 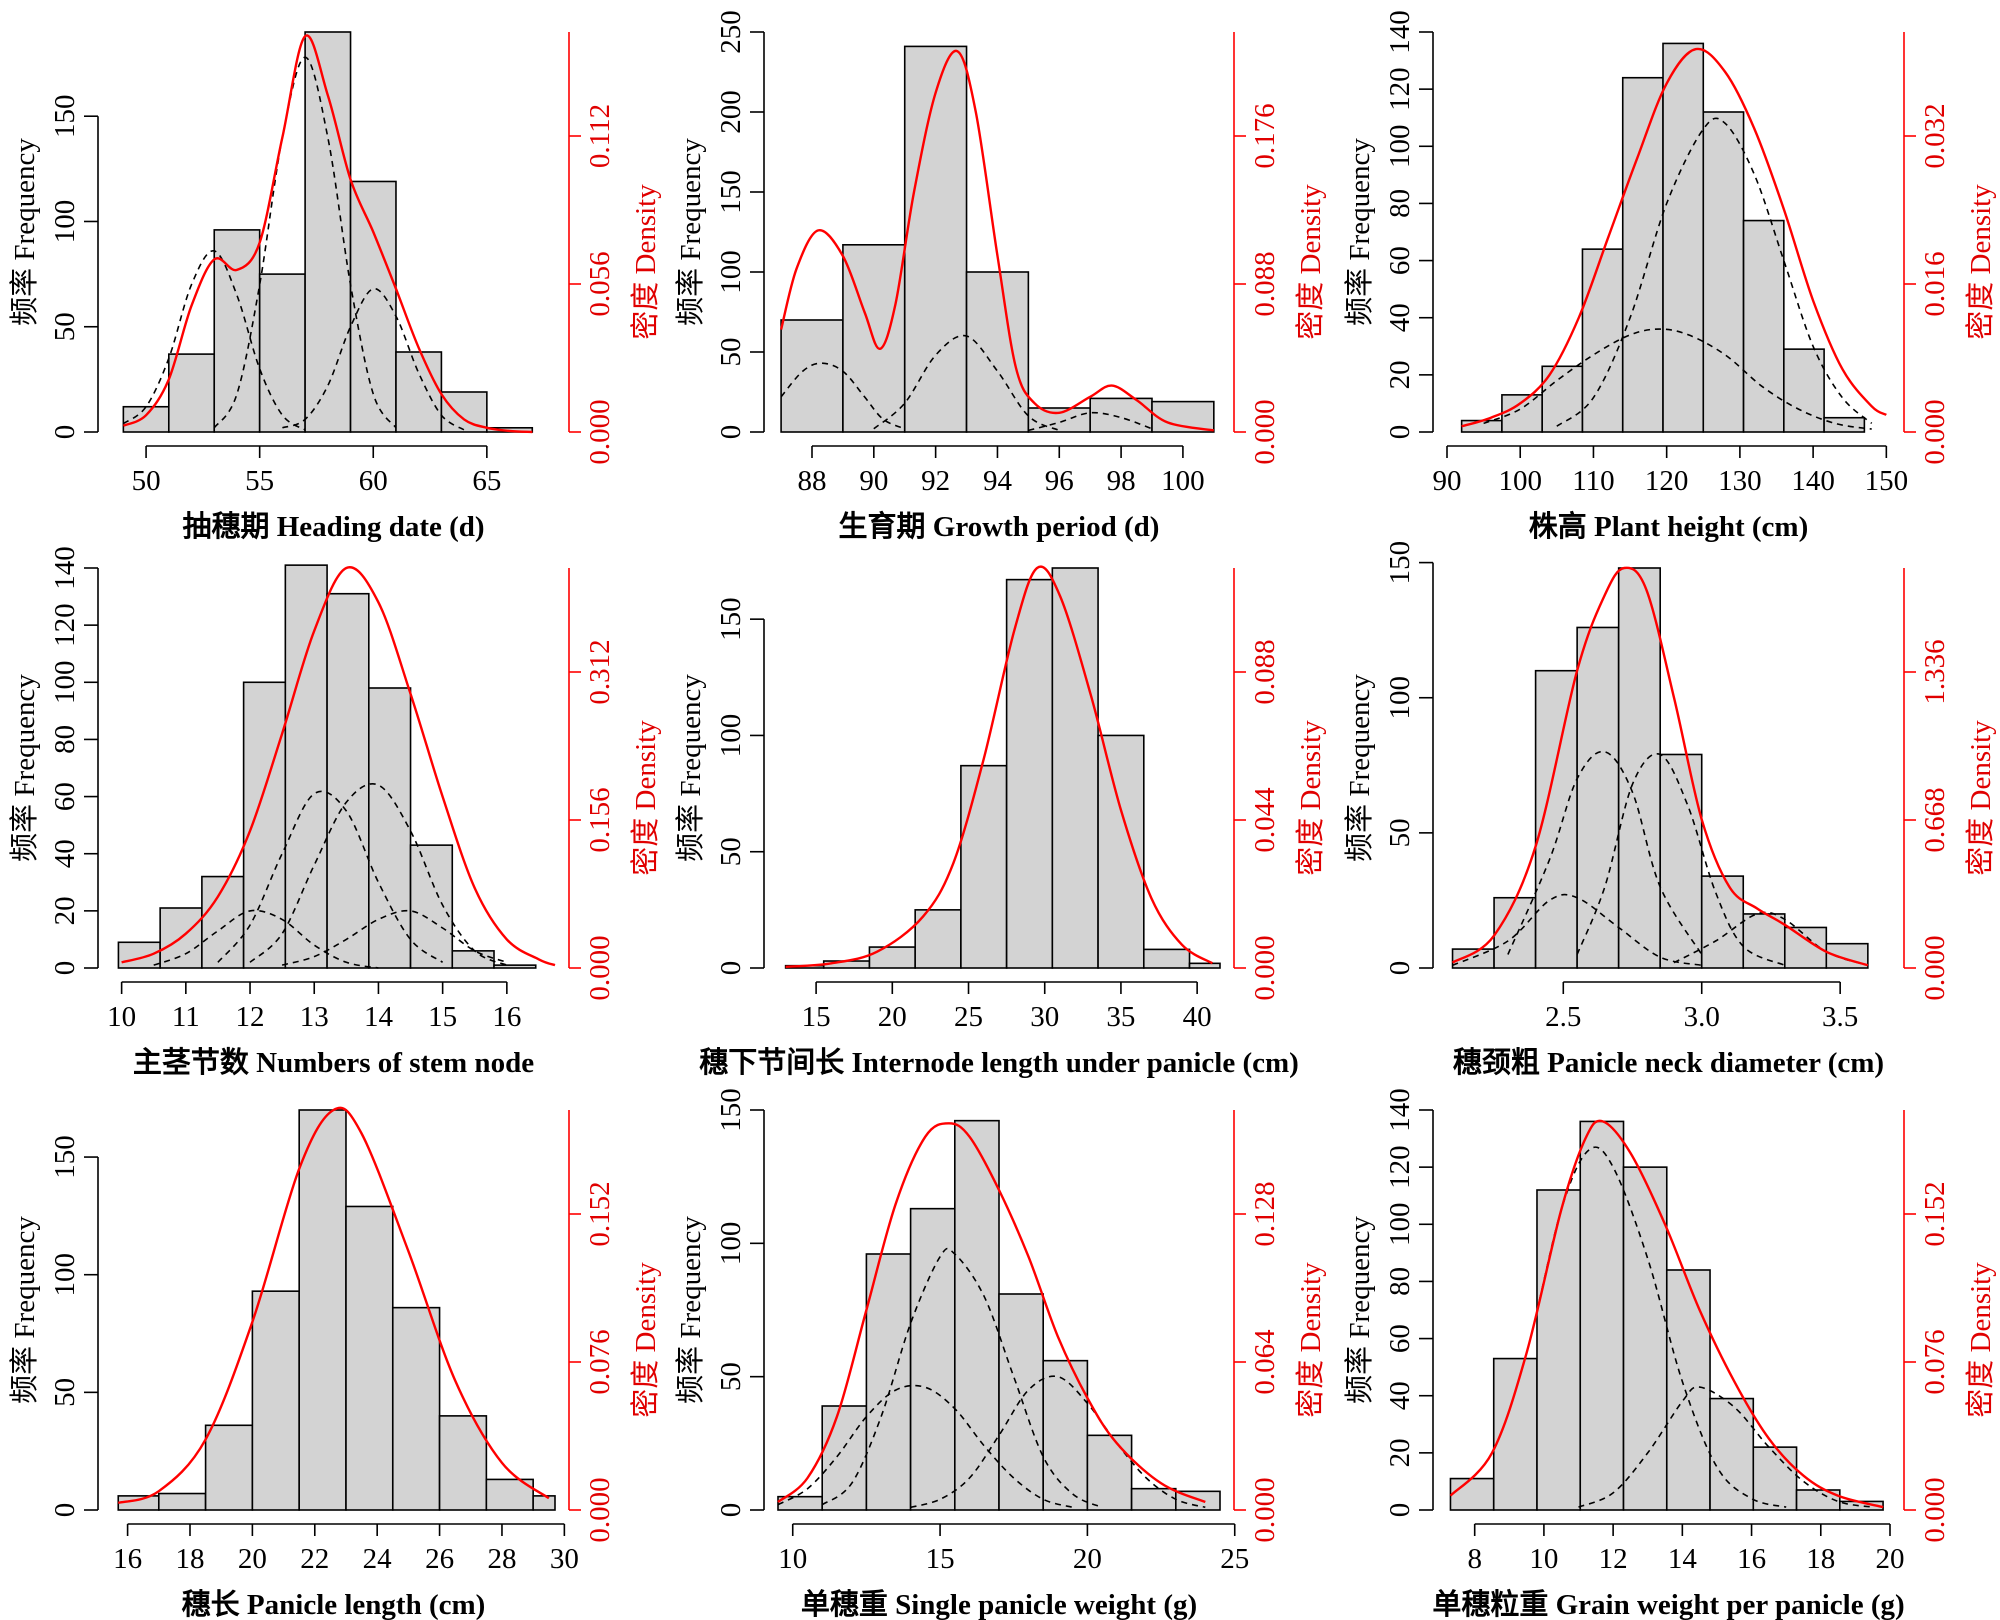 I want to click on y2-tick-label: 0.112, so click(x=600, y=136).